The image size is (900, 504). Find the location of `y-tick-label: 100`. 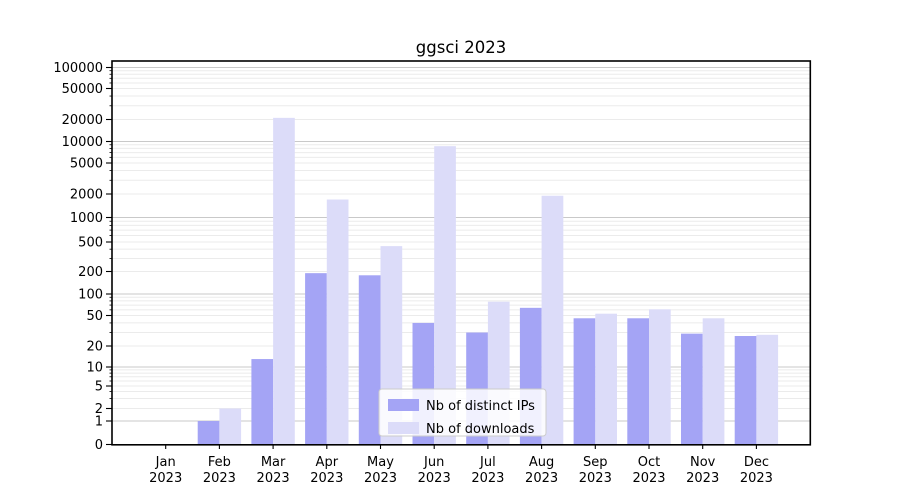

y-tick-label: 100 is located at coordinates (90, 295).